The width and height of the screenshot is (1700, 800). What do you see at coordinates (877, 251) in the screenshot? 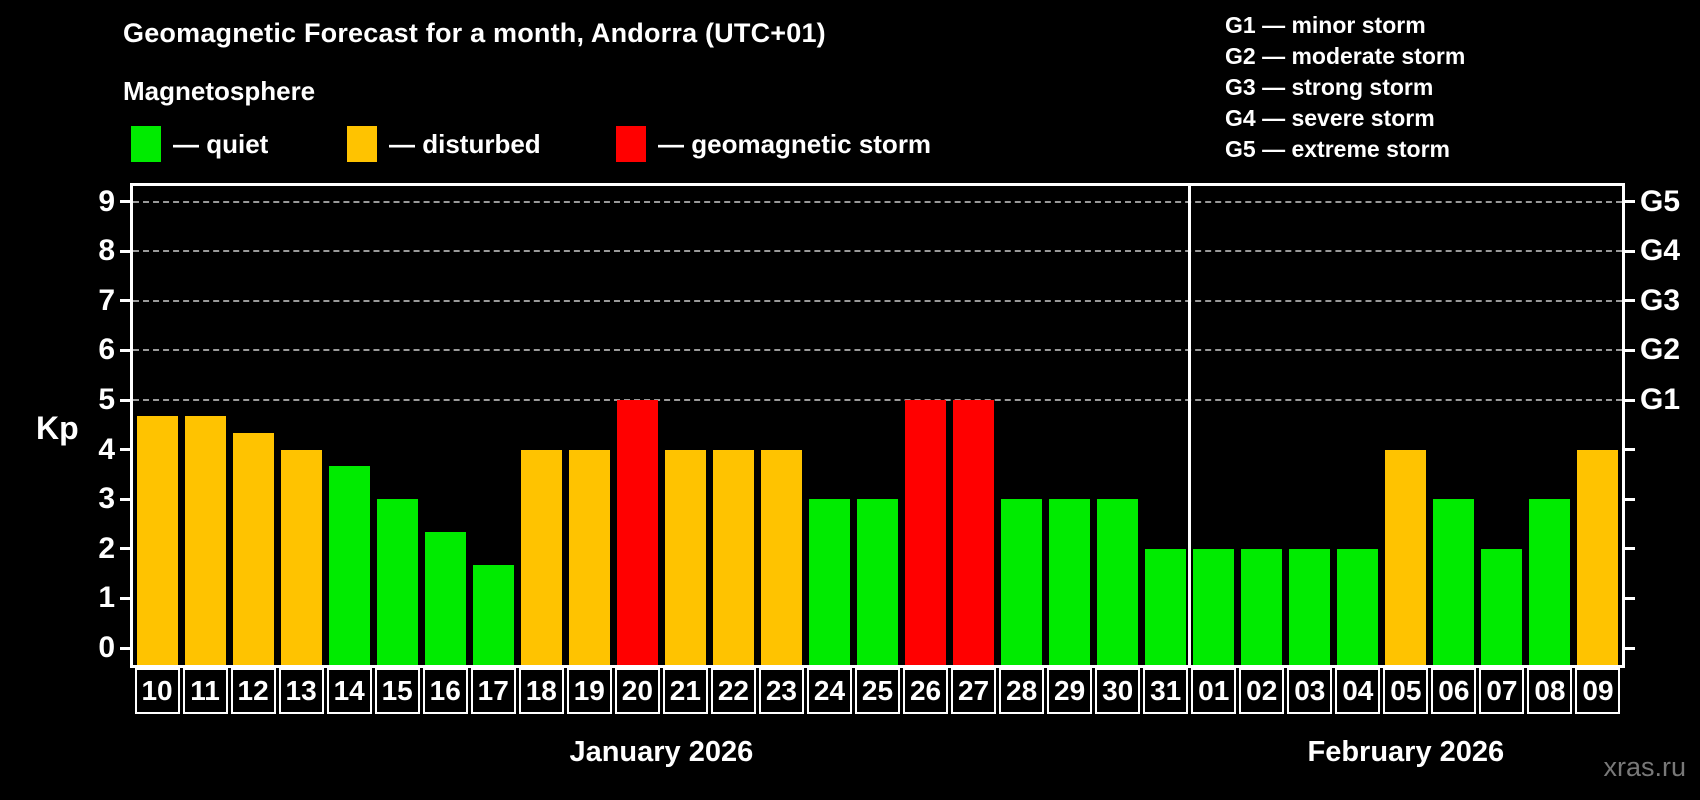
I see `gridline-kp8` at bounding box center [877, 251].